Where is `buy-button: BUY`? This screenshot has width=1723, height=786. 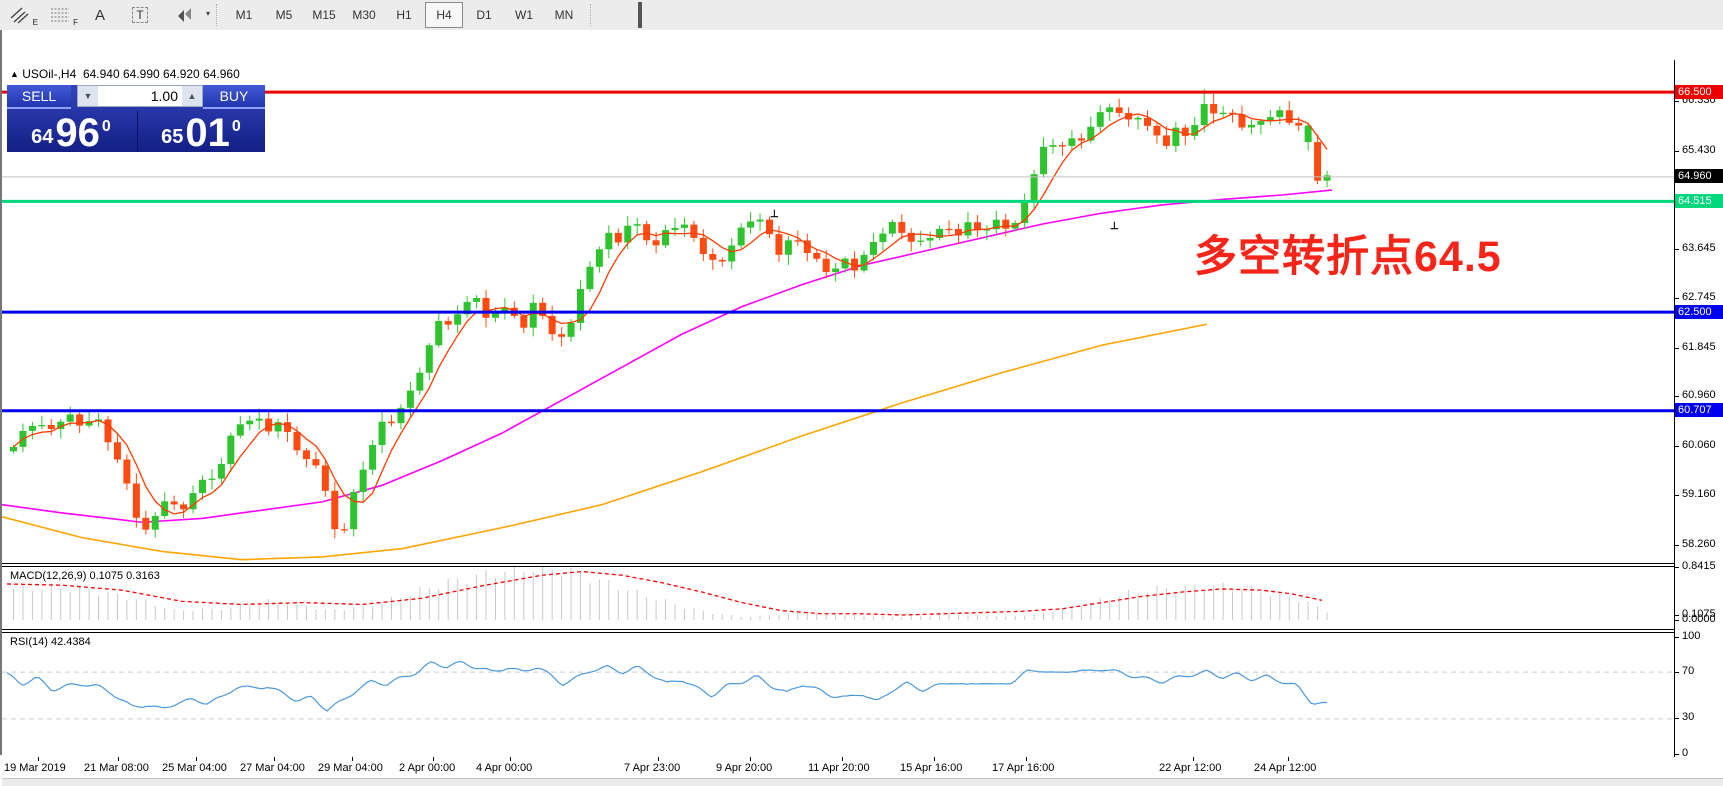
buy-button: BUY is located at coordinates (234, 97).